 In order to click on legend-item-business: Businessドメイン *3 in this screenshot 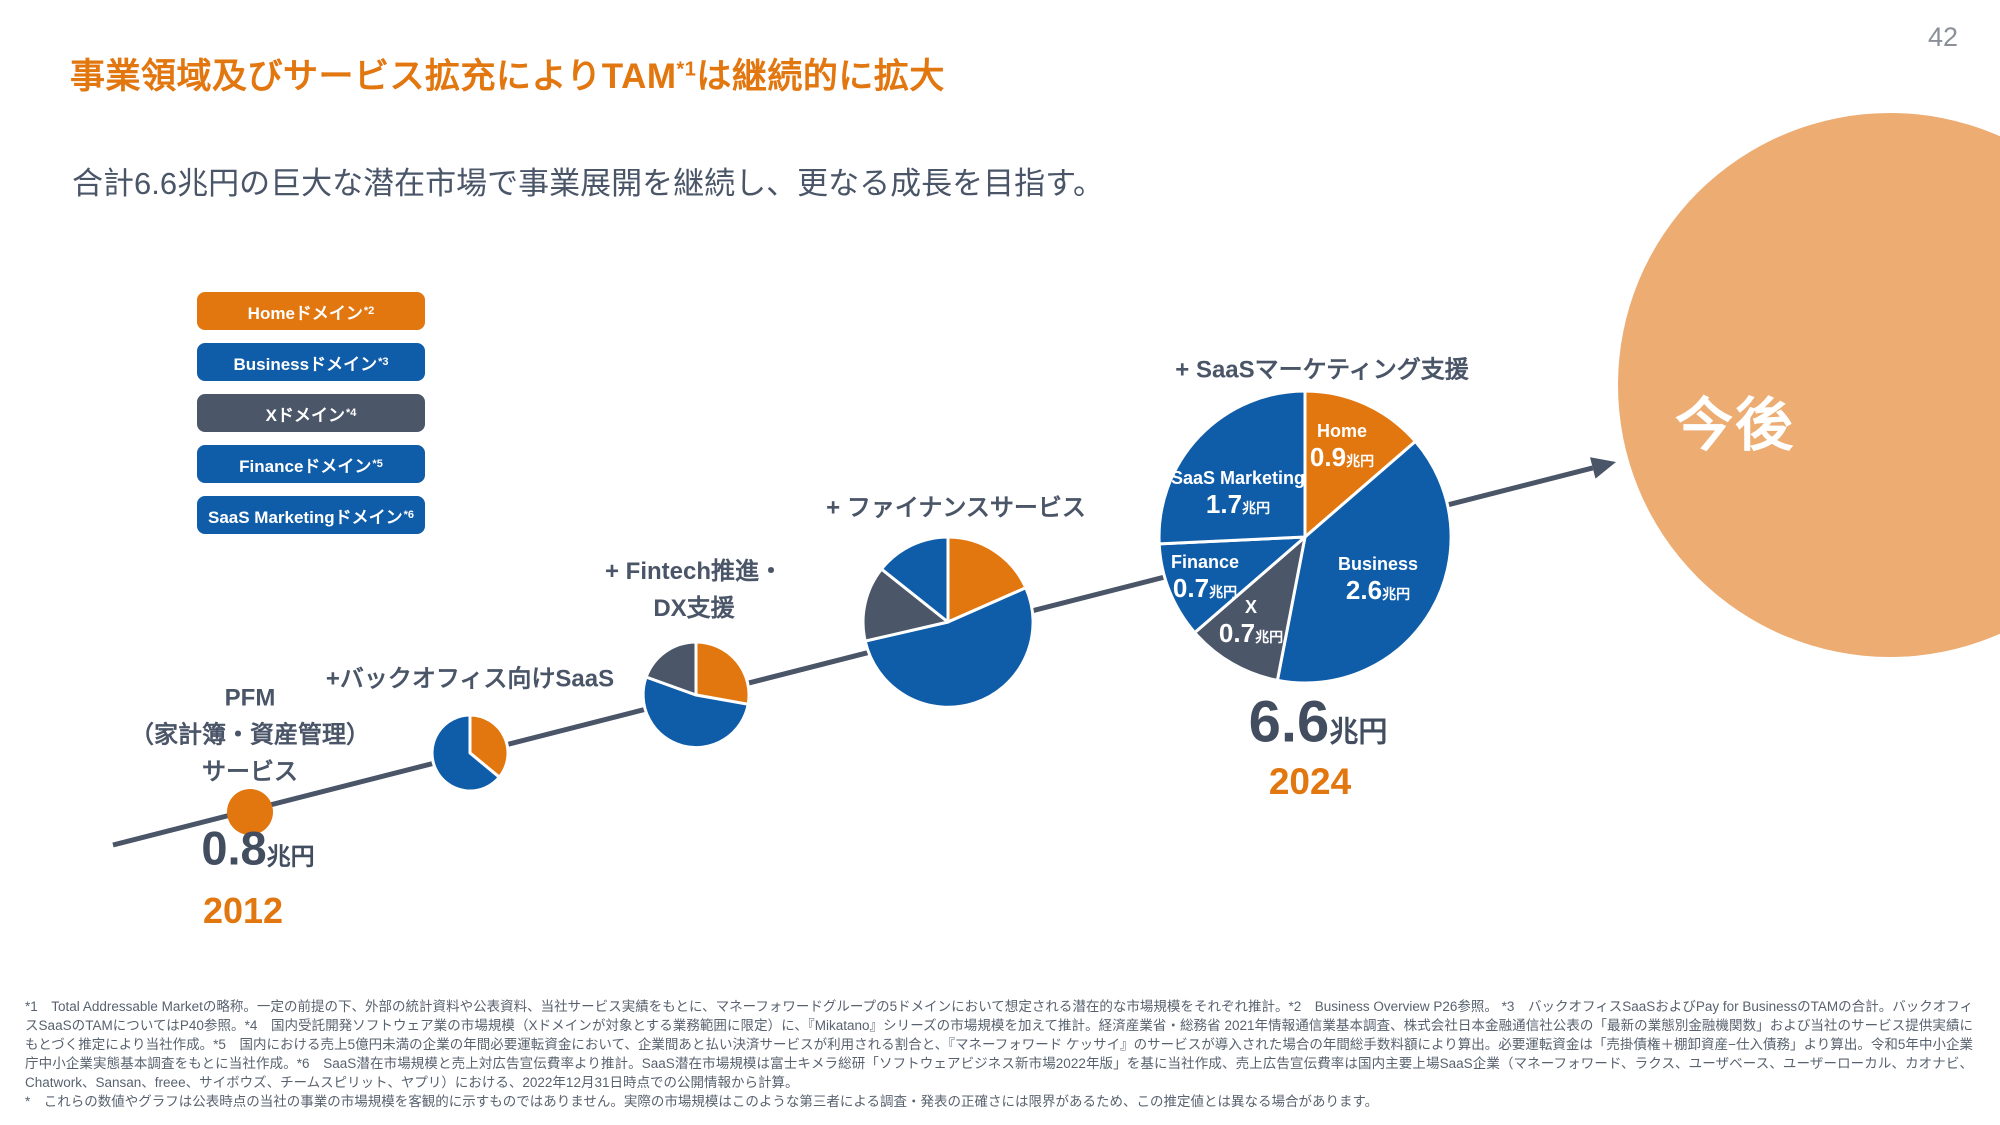, I will do `click(311, 362)`.